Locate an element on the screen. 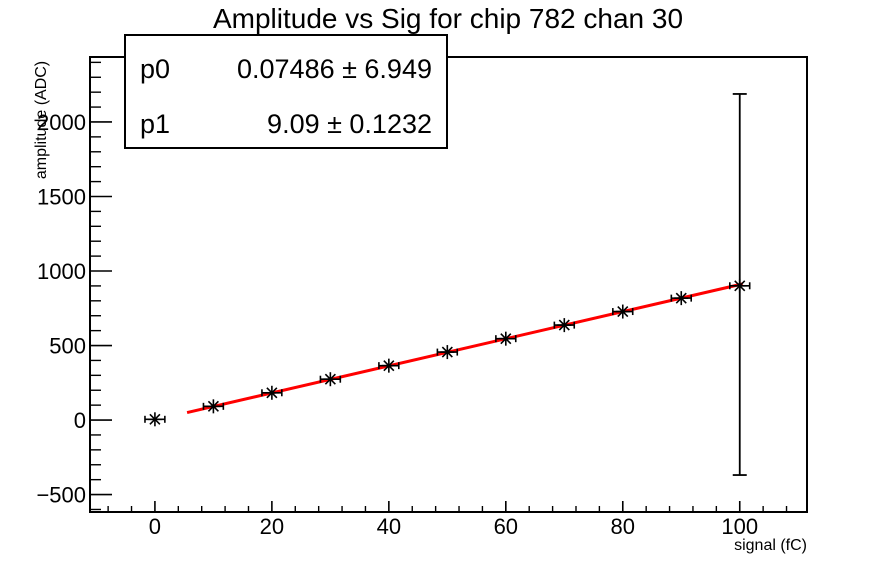 The height and width of the screenshot is (572, 896). x-tick-label: 60 is located at coordinates (506, 526).